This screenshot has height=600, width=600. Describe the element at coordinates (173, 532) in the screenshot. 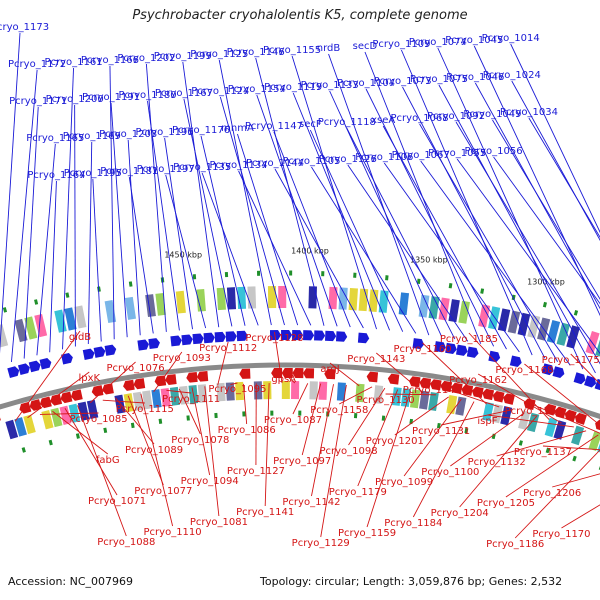

I see `gene-label: Pcryo_1110` at that location.